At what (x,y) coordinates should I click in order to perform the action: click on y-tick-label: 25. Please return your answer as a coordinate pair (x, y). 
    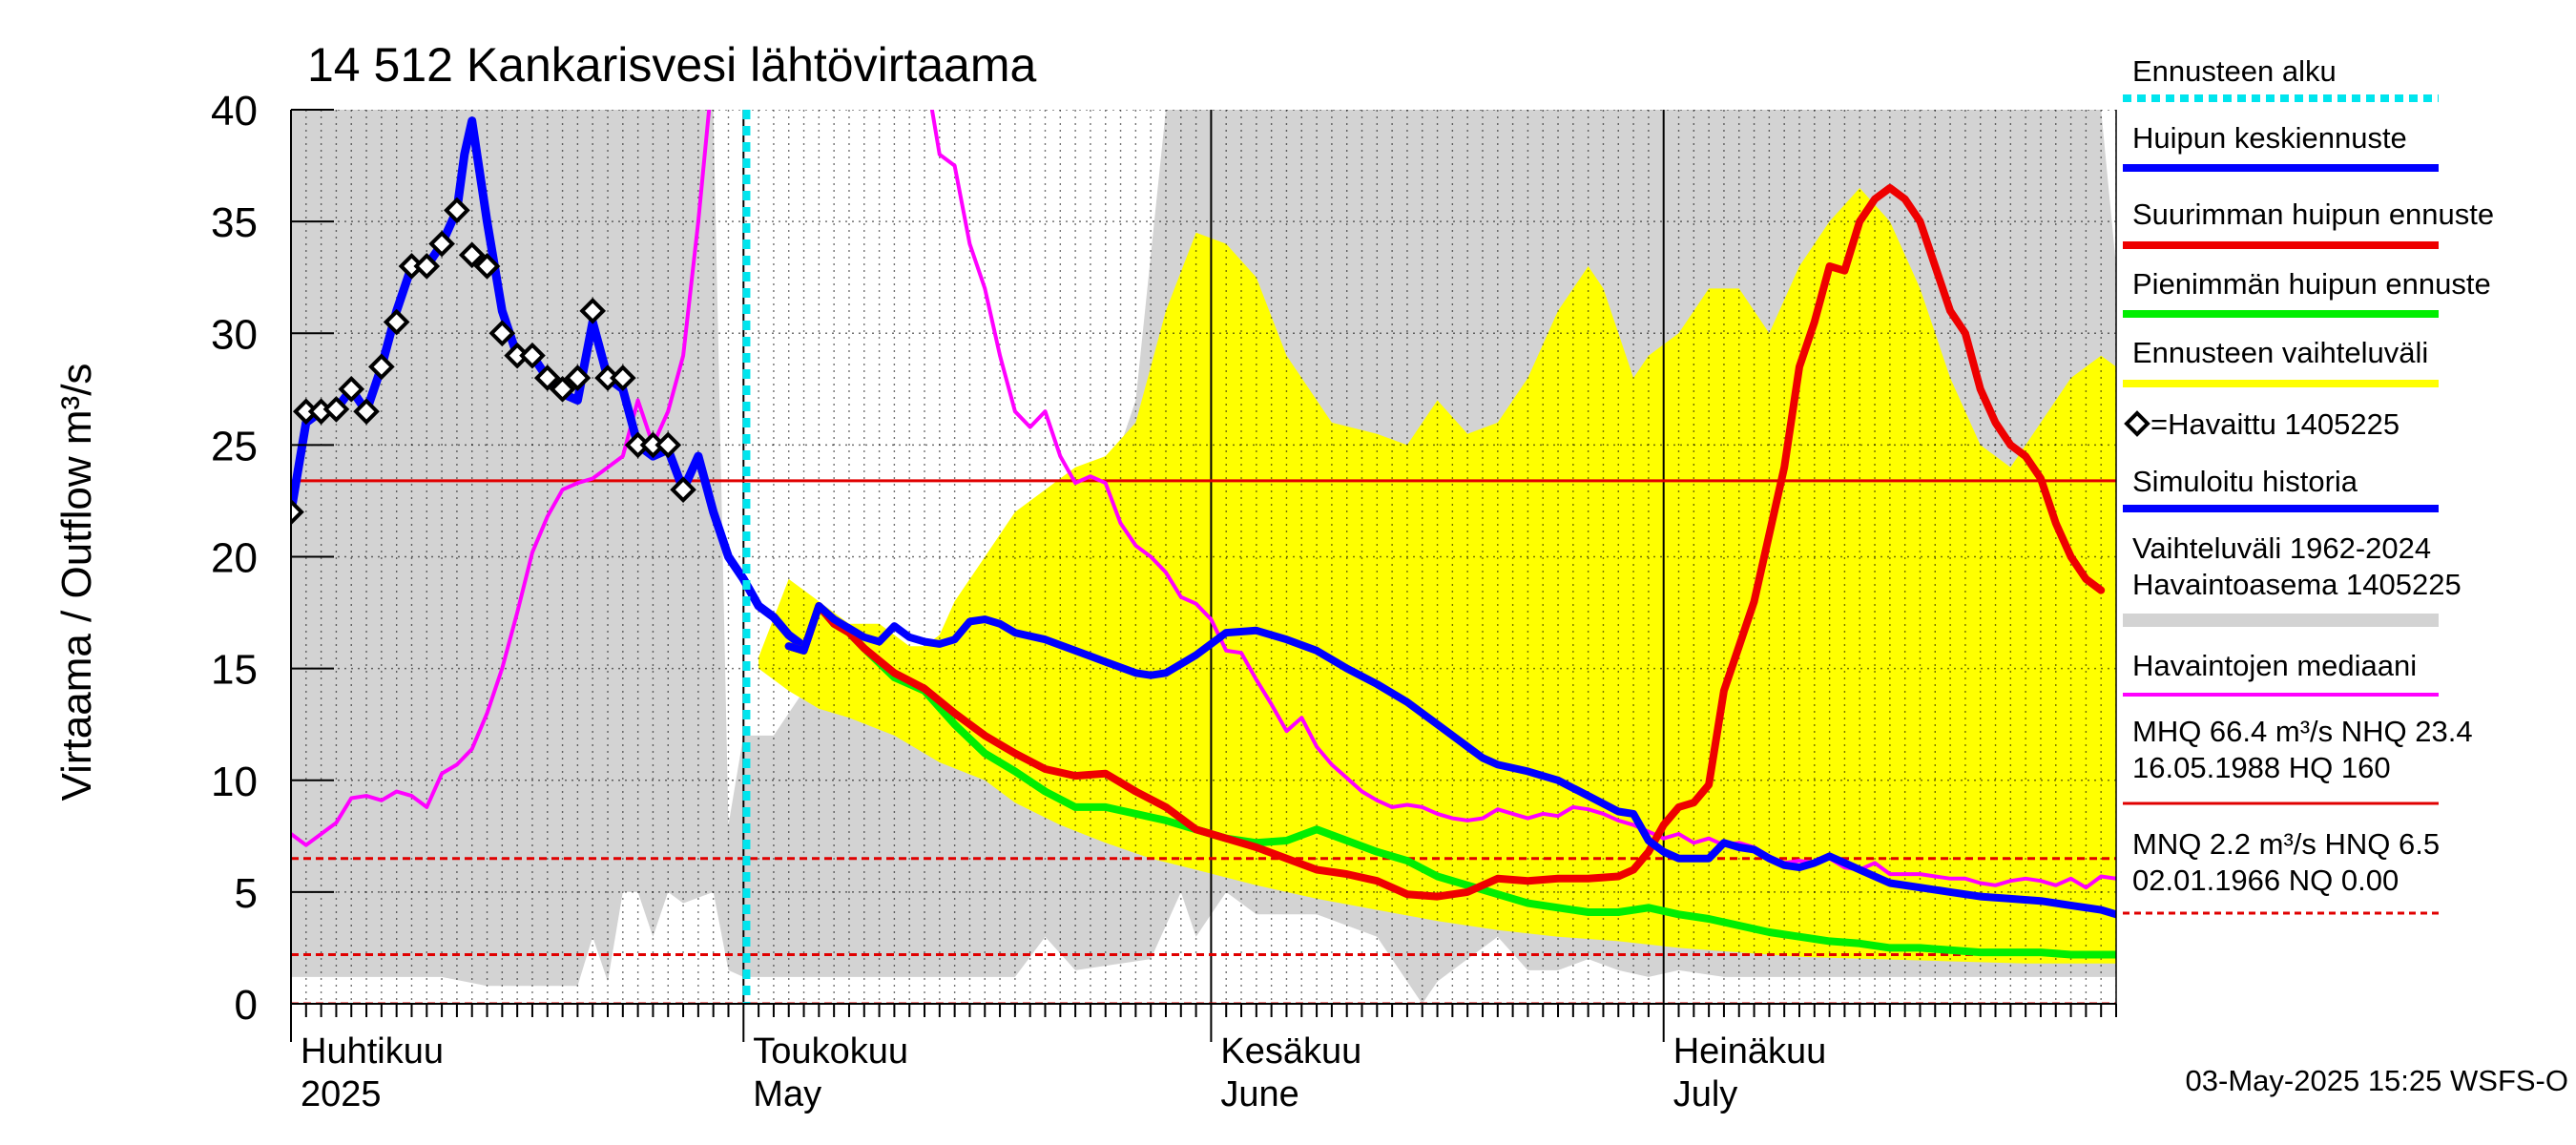
    Looking at the image, I should click on (234, 446).